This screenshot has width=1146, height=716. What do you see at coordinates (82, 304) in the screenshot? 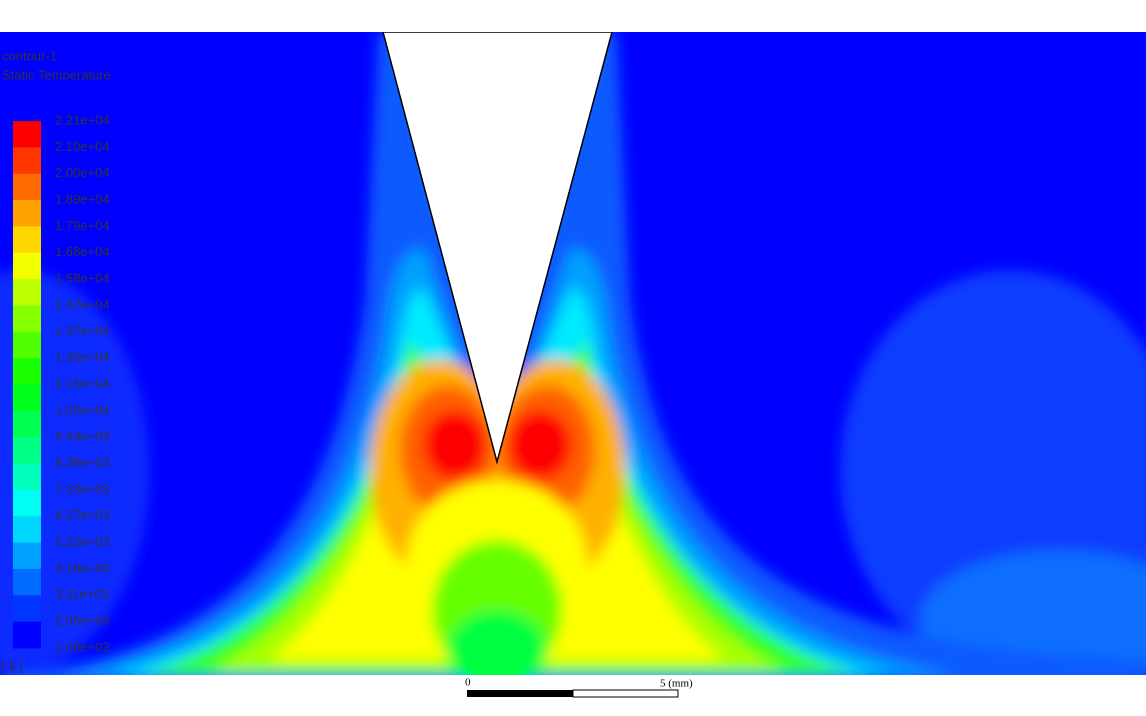
I see `colorbar-label: 1.47e+04` at bounding box center [82, 304].